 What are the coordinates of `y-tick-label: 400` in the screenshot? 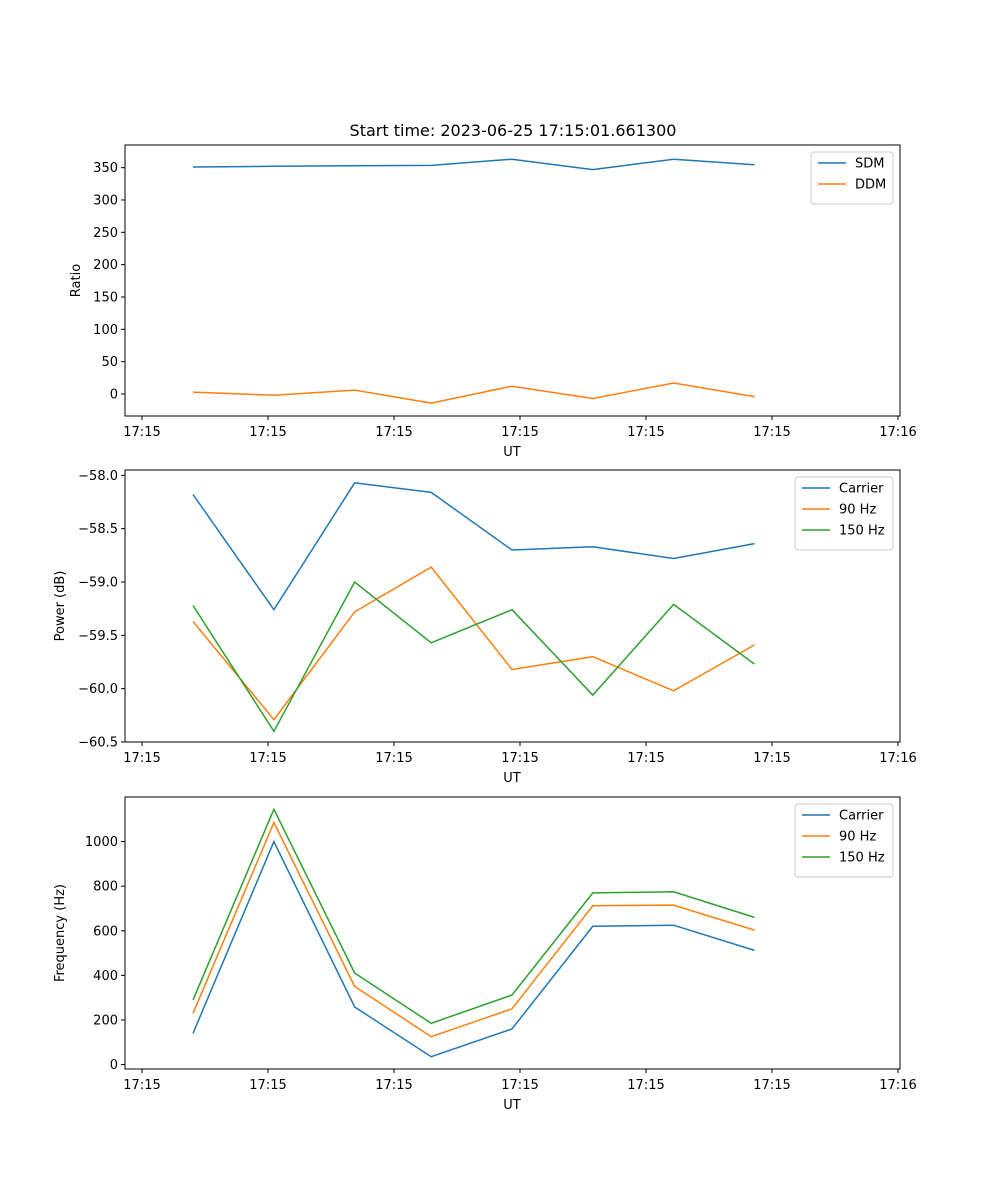 It's located at (105, 976).